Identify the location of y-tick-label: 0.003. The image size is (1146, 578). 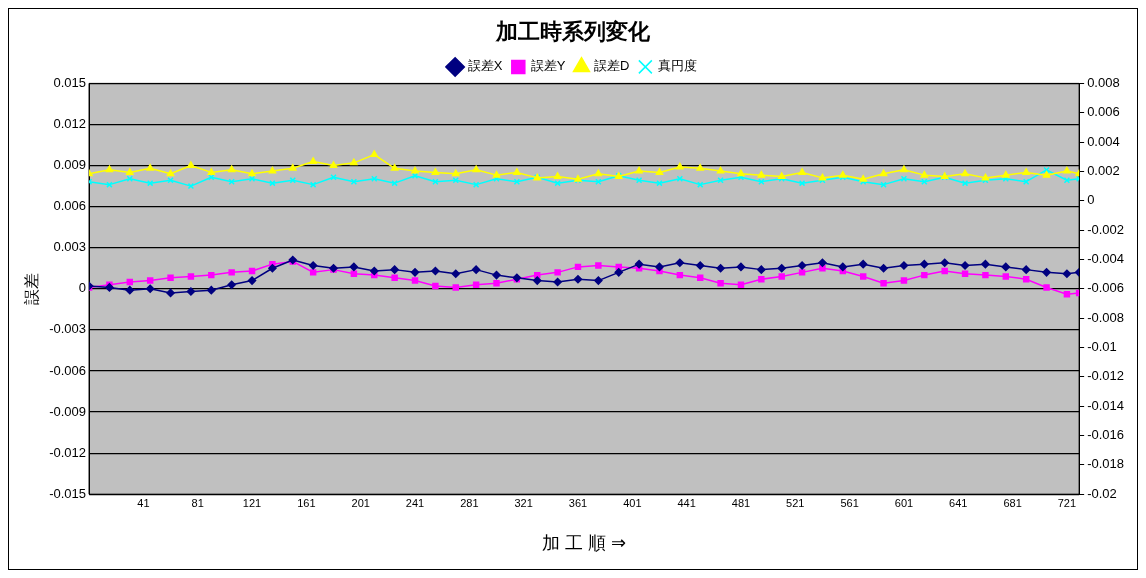
(70, 247).